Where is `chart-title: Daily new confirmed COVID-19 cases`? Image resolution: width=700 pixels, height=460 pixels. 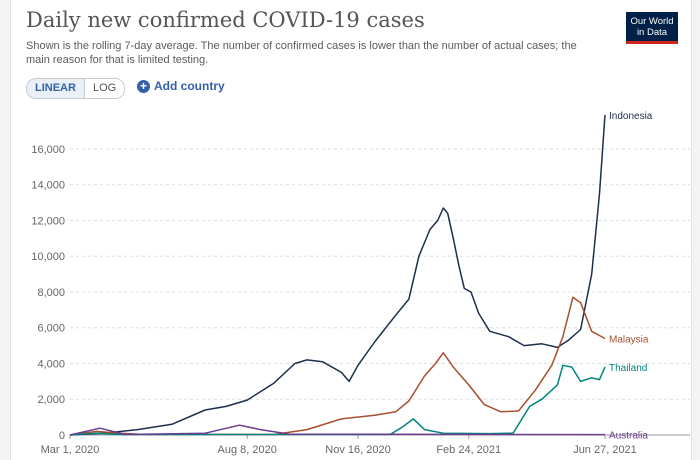
chart-title: Daily new confirmed COVID-19 cases is located at coordinates (225, 20).